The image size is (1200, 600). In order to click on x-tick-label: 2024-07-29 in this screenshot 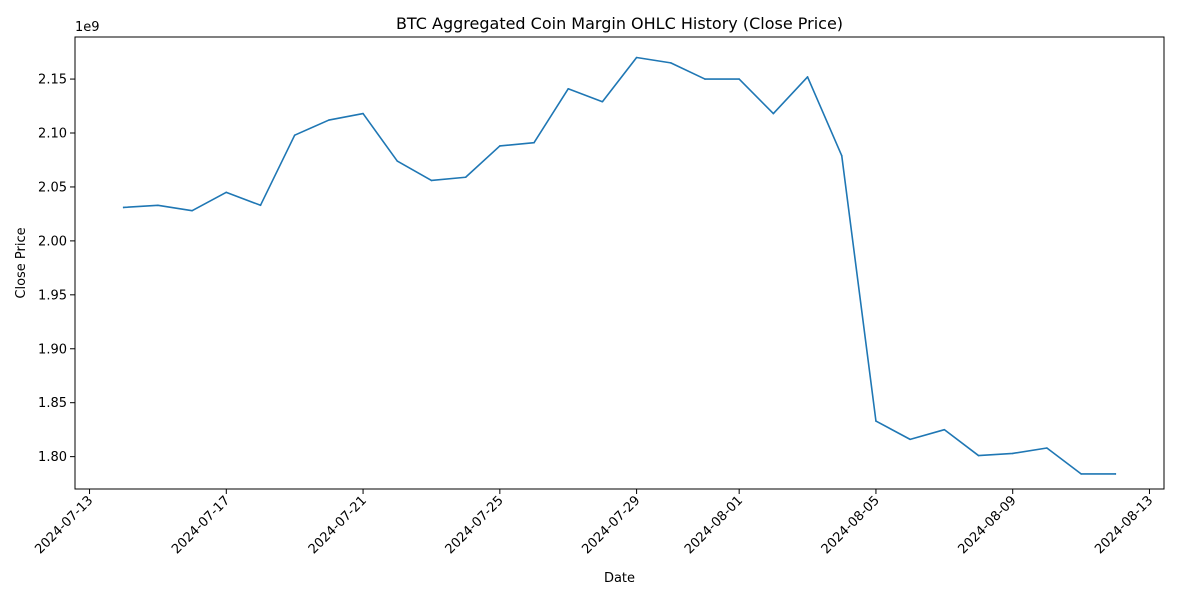, I will do `click(611, 525)`.